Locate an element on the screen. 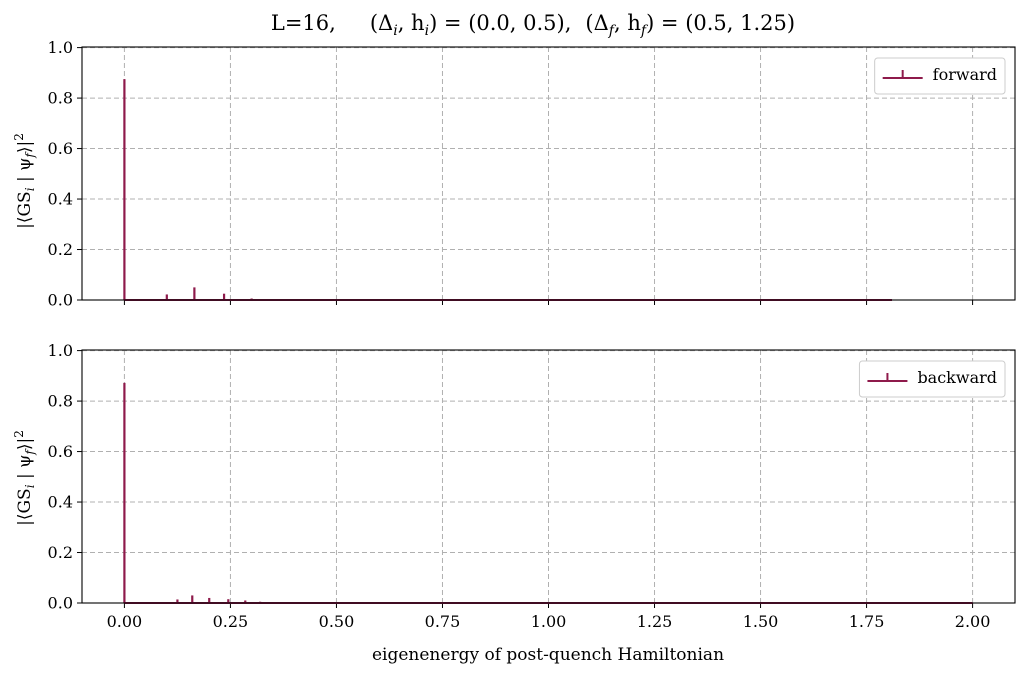 This screenshot has width=1026, height=675. x-tick-label: 1.00 is located at coordinates (549, 621).